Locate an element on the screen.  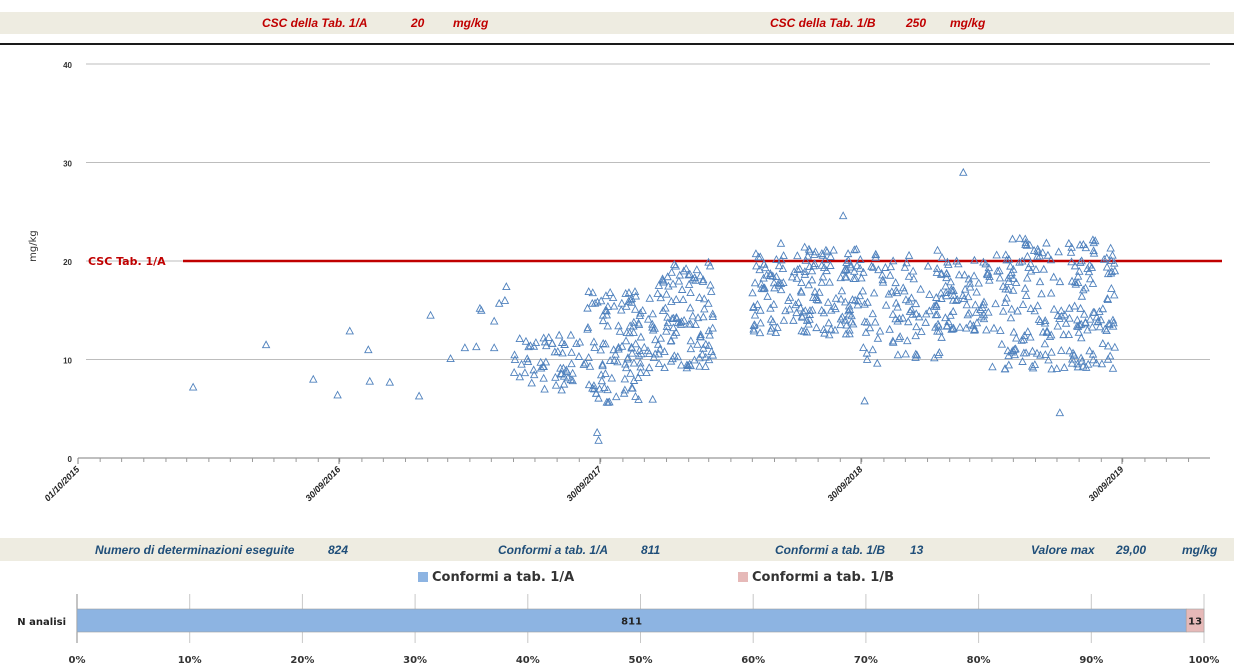
y-tick-label: 40 is located at coordinates (67, 65).